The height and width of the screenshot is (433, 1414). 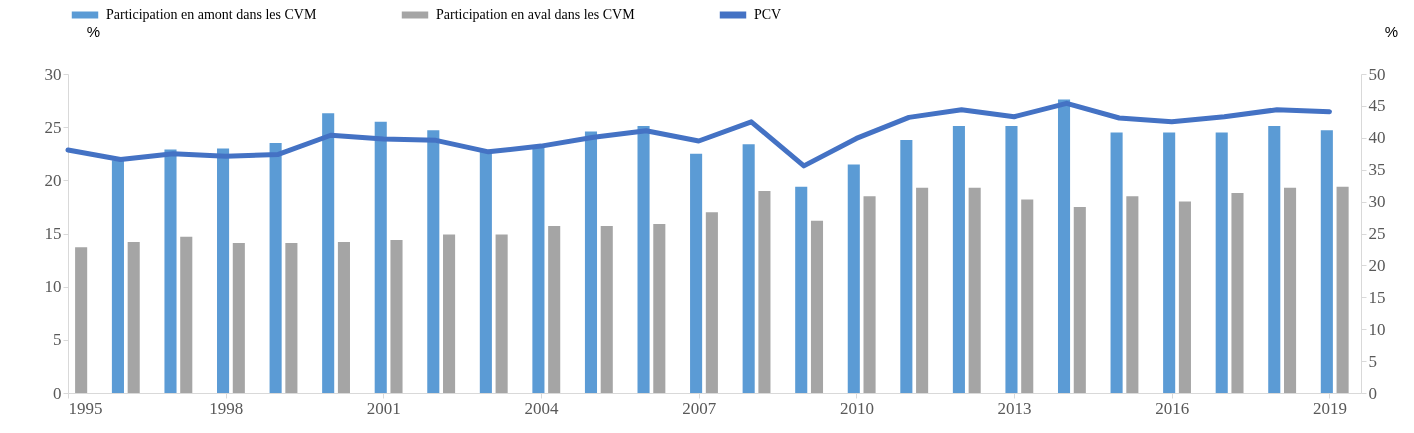 I want to click on x-tick-label: 1995, so click(x=85, y=408).